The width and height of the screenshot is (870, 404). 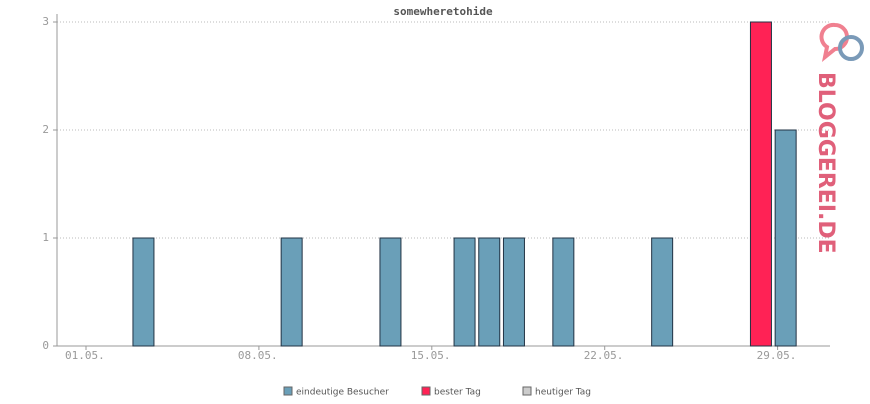 I want to click on legend-label: bester Tag, so click(x=457, y=393).